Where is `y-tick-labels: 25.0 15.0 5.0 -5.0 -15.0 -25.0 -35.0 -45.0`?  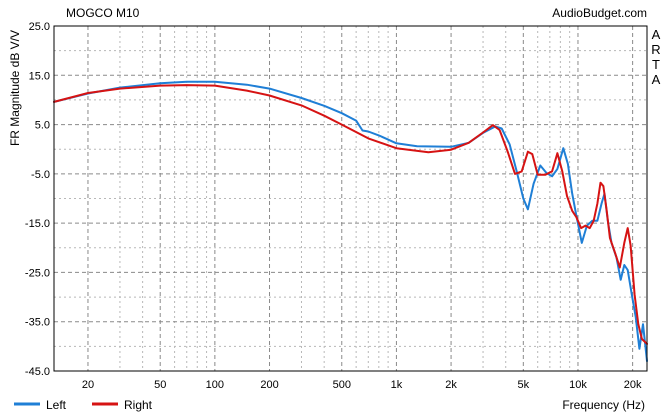 y-tick-labels: 25.0 15.0 5.0 -5.0 -15.0 -25.0 -35.0 -45.0 is located at coordinates (37, 199).